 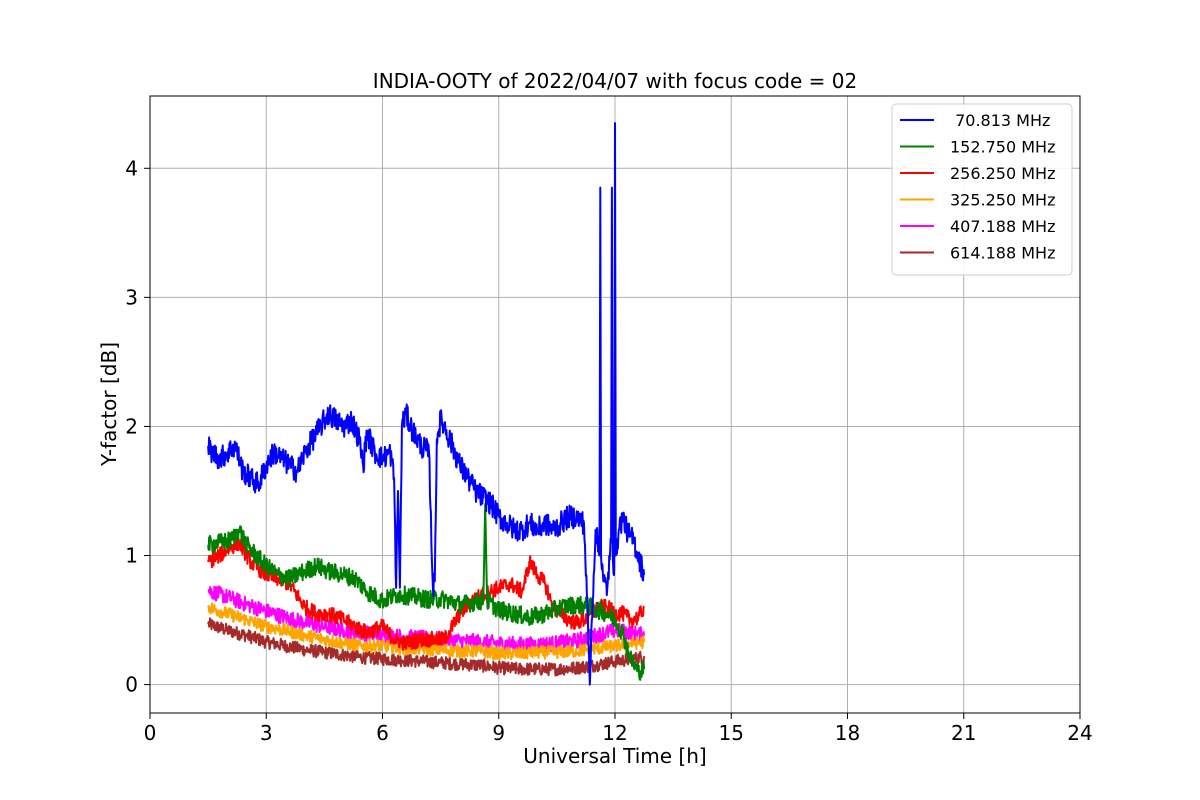 I want to click on x-tick-label: 3, so click(x=266, y=733).